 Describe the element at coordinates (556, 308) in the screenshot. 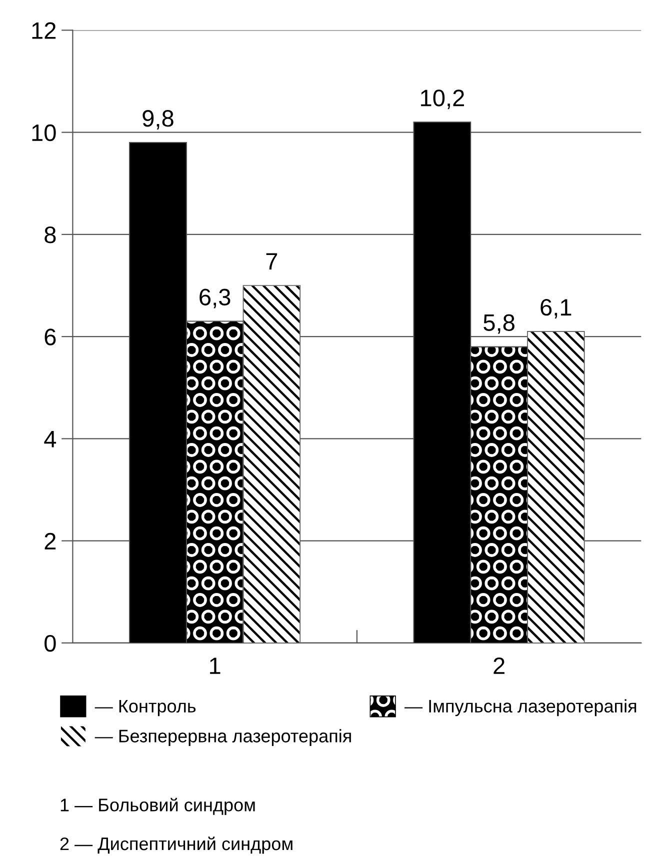

I see `data-label: 6,1` at that location.